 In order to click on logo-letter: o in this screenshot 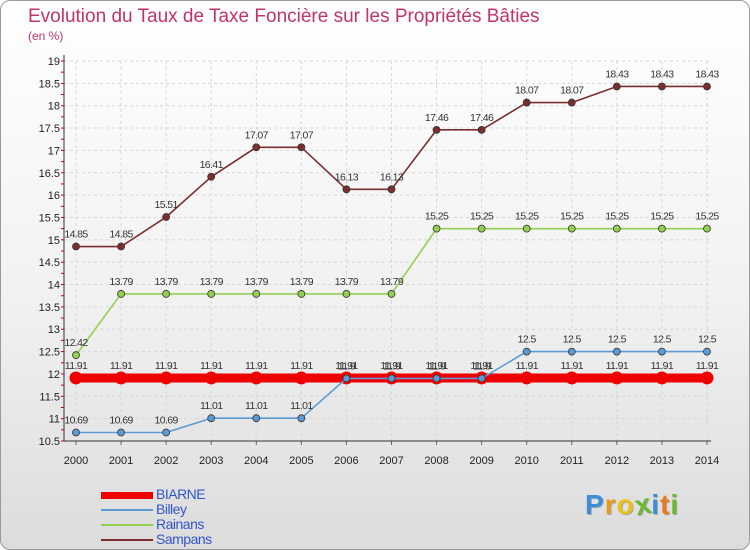, I will do `click(625, 504)`.